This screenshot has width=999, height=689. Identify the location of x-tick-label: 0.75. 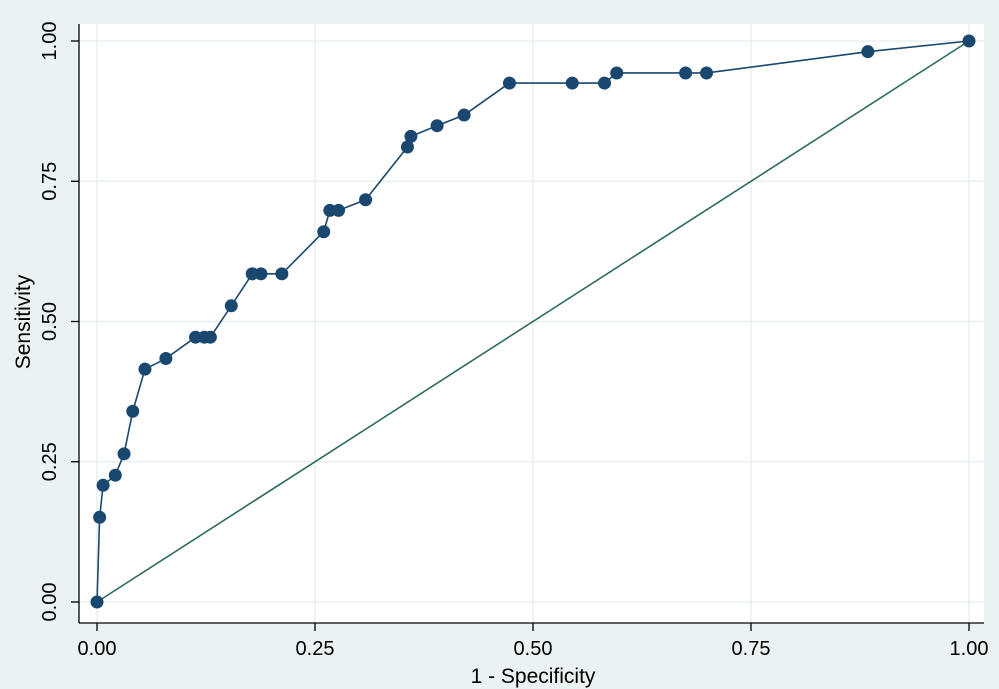
(751, 649).